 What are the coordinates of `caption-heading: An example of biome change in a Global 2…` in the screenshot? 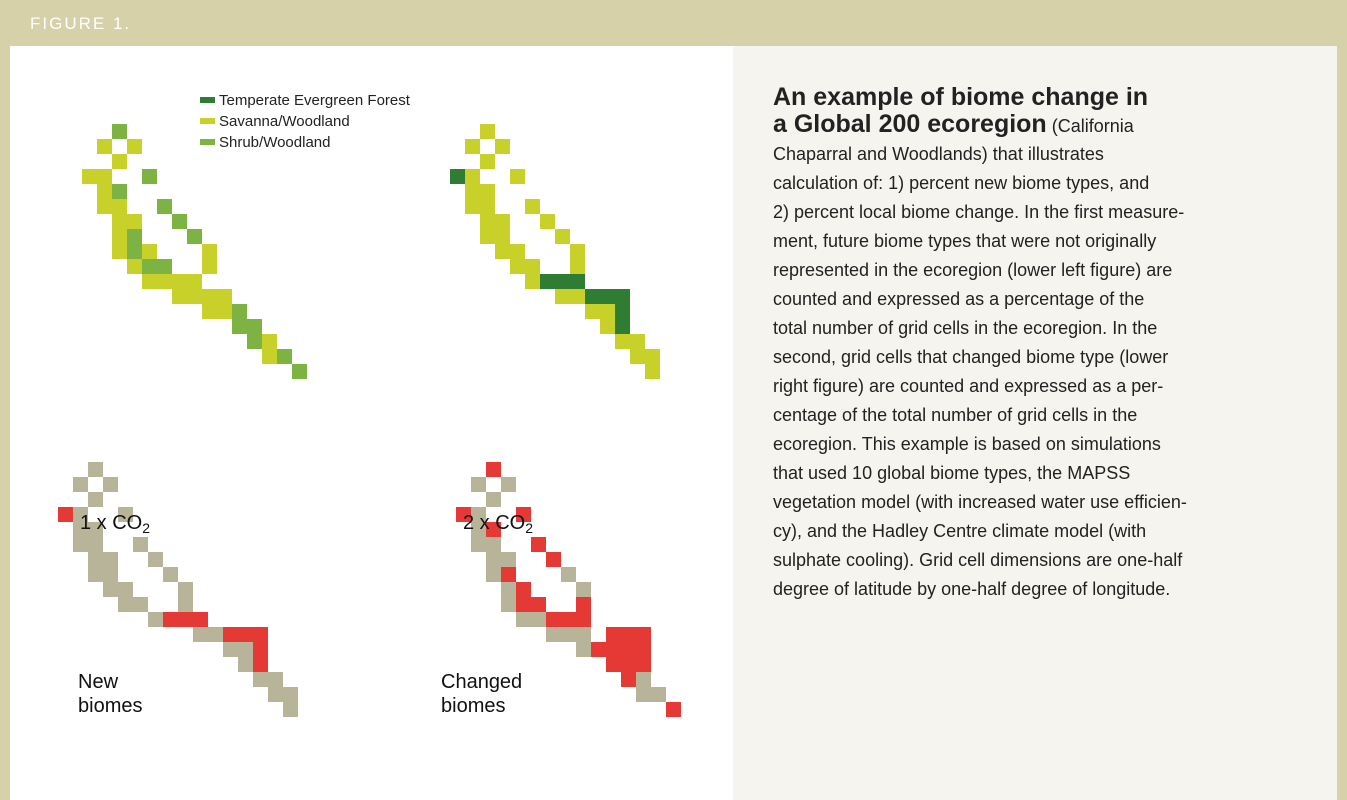 It's located at (961, 110).